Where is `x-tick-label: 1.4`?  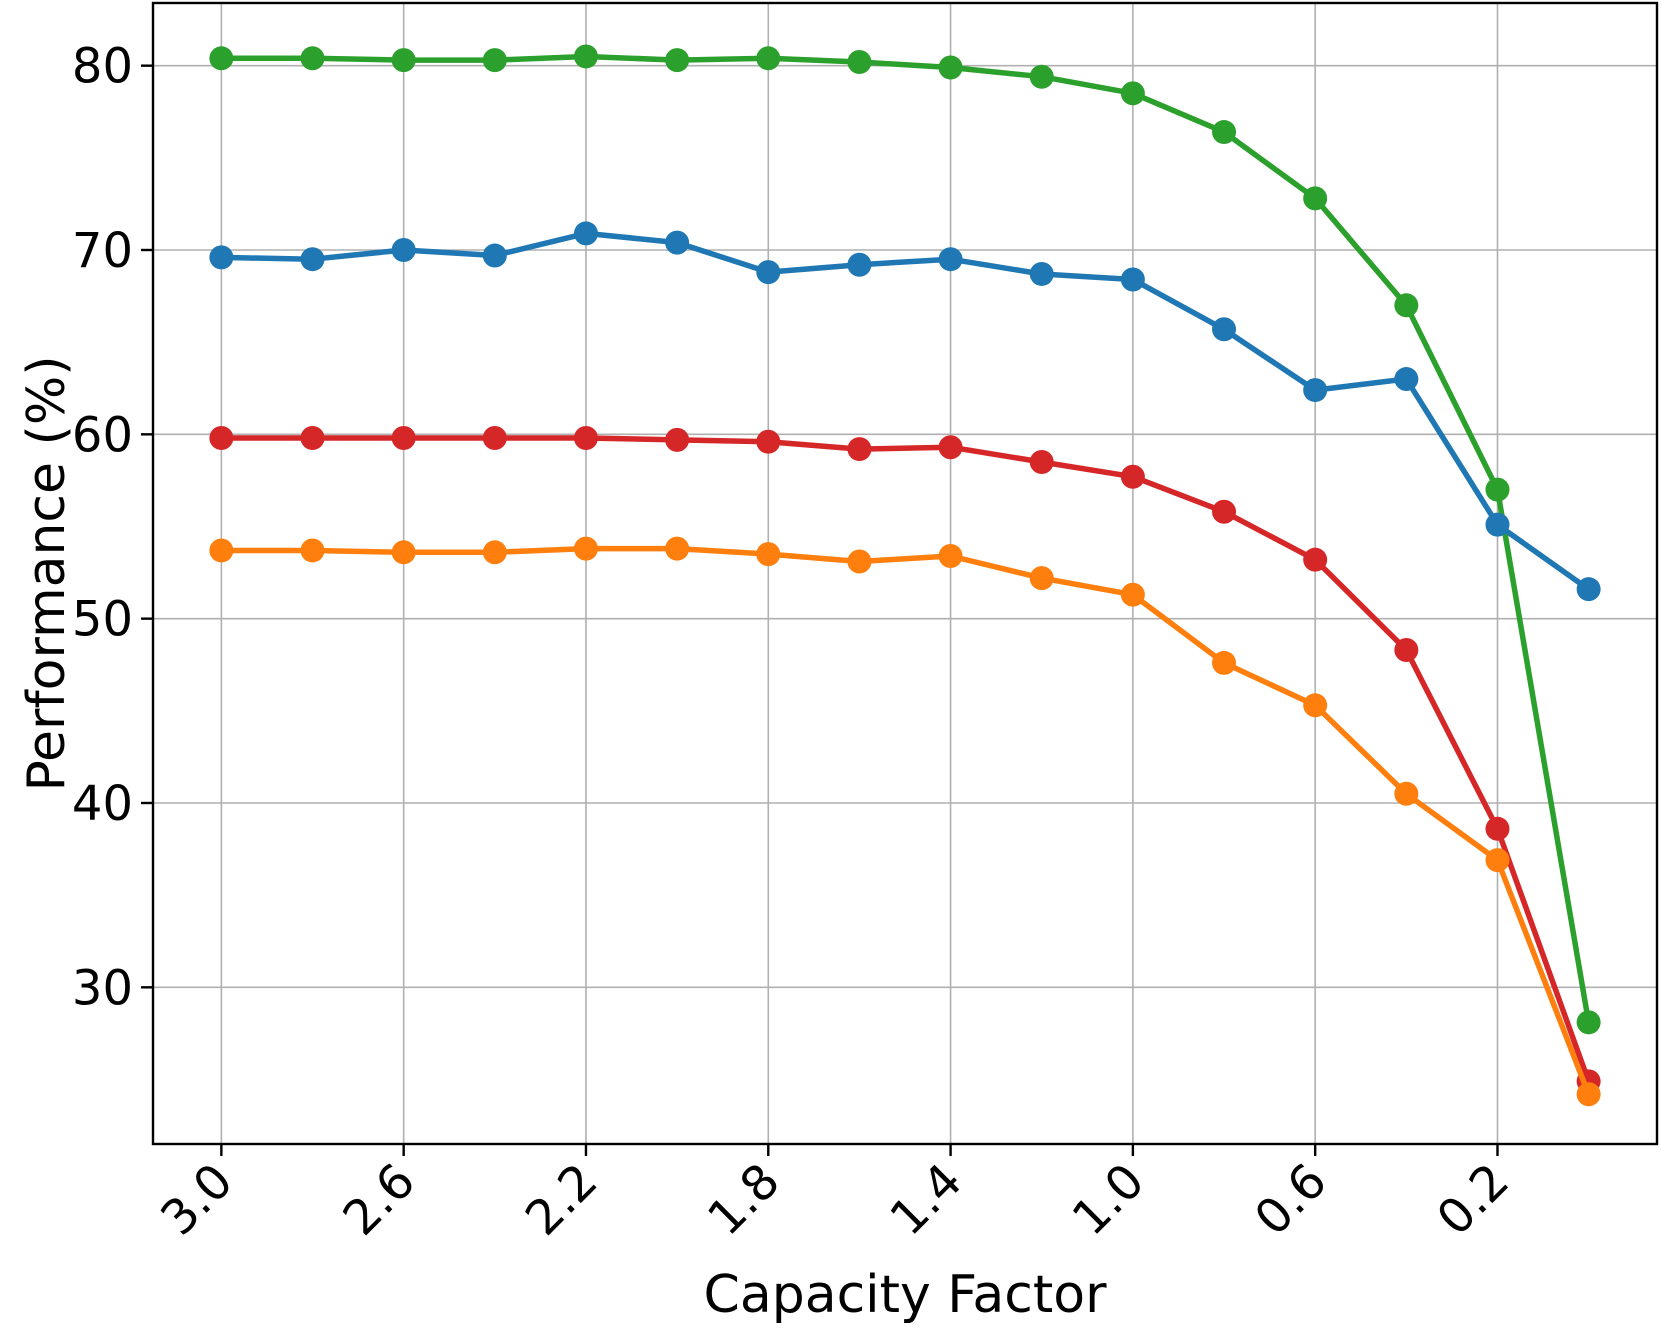 x-tick-label: 1.4 is located at coordinates (926, 1200).